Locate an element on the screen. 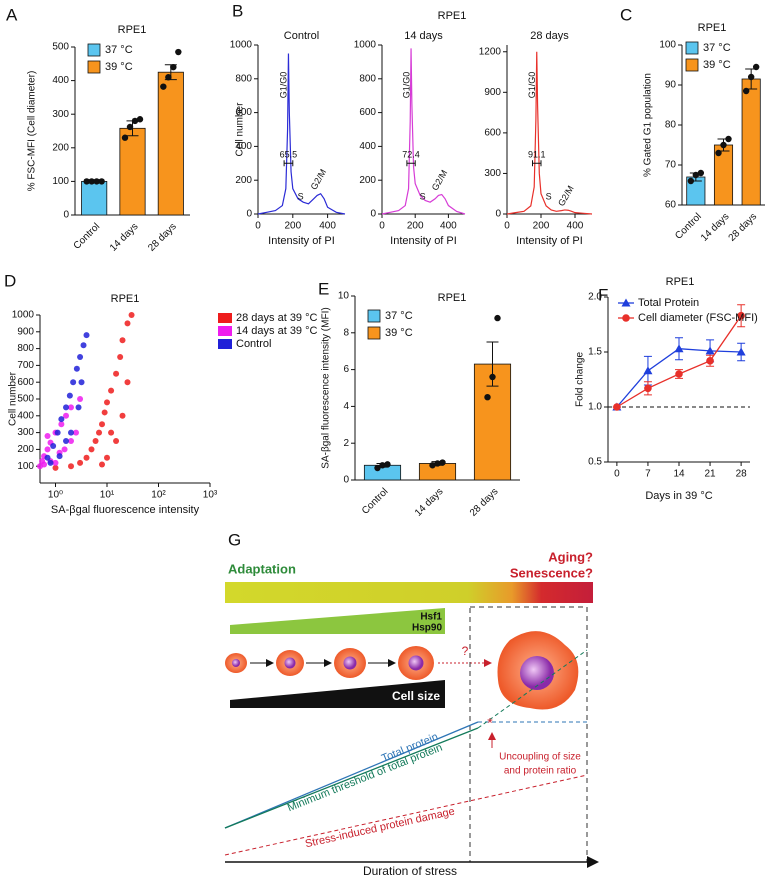 The width and height of the screenshot is (779, 878). series-line is located at coordinates (679, 361).